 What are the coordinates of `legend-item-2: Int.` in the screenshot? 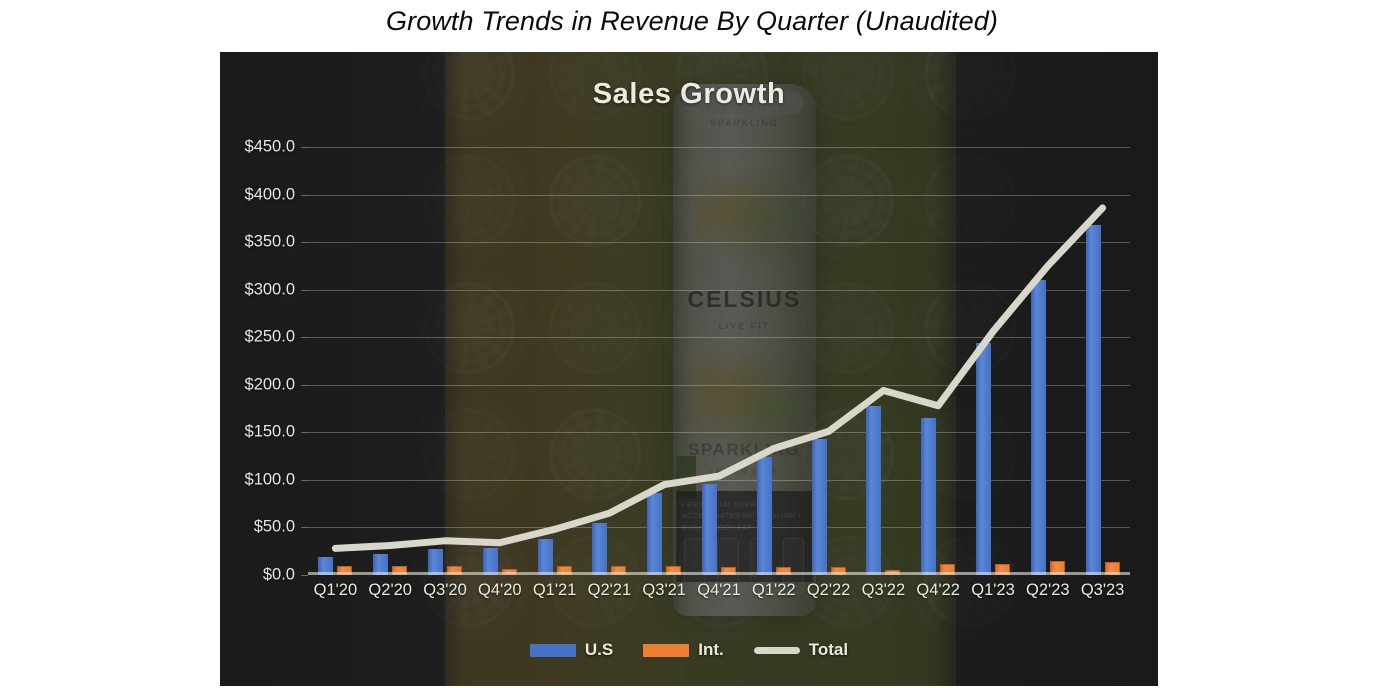 It's located at (683, 650).